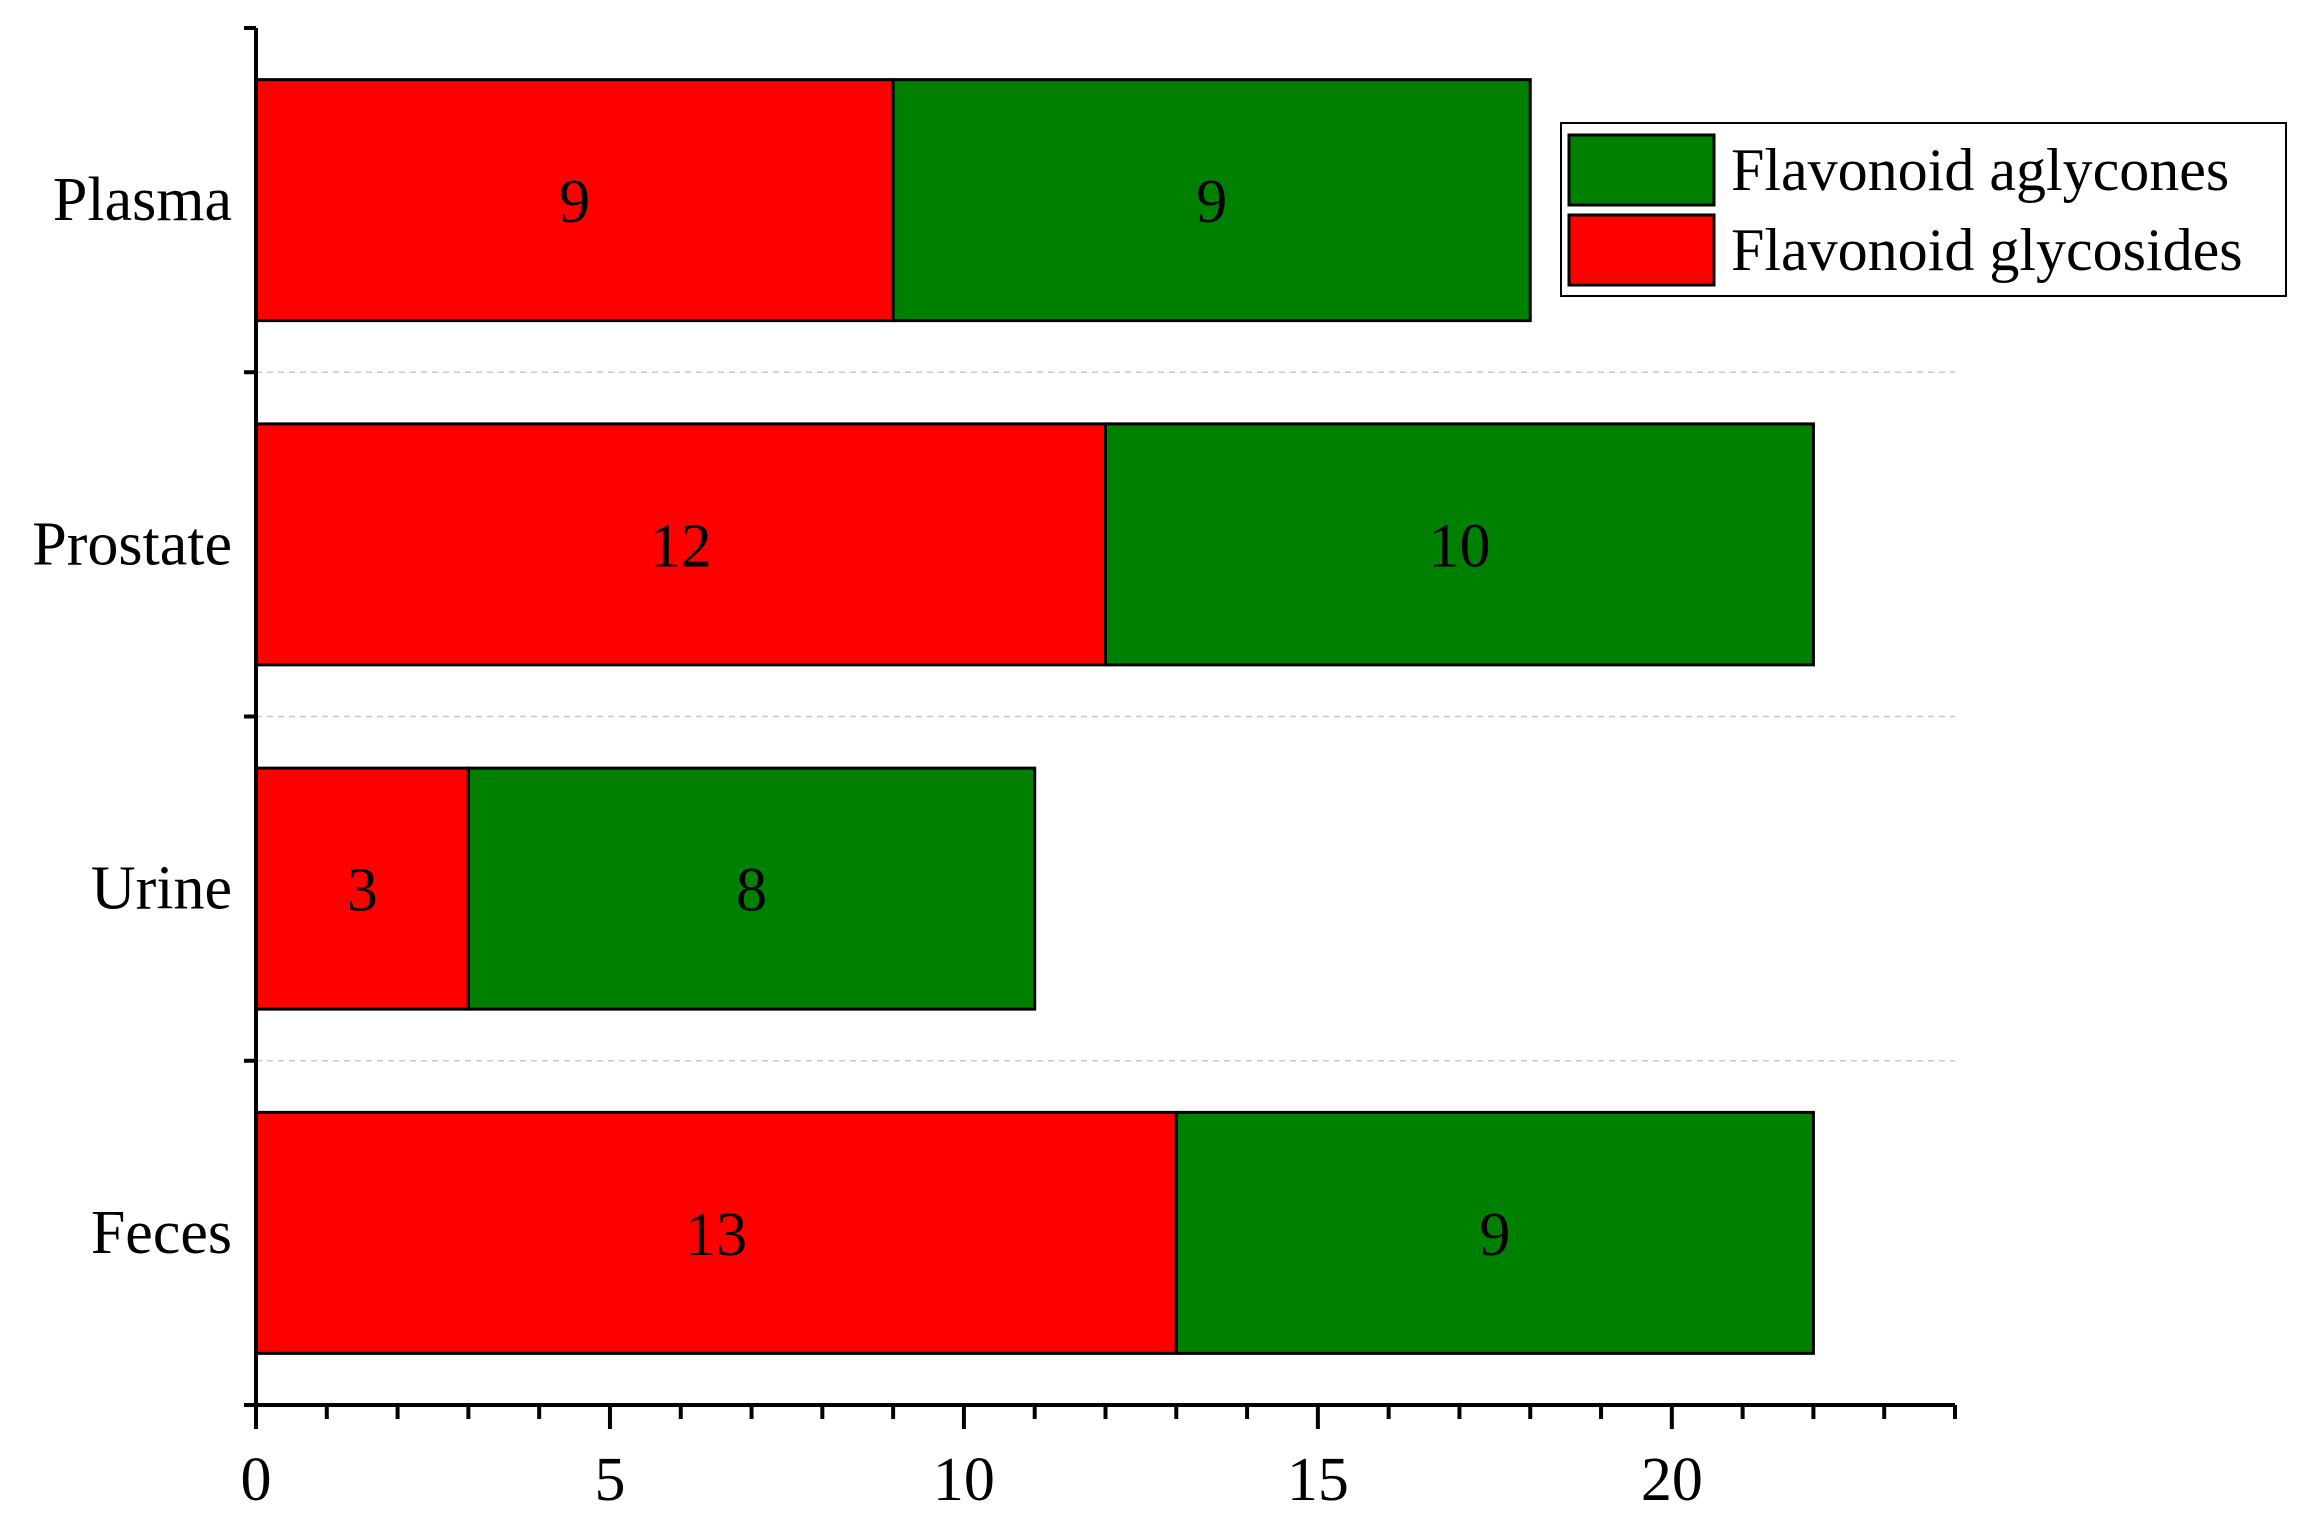 Image resolution: width=2308 pixels, height=1528 pixels. What do you see at coordinates (256, 1480) in the screenshot?
I see `x-tick-label: 0` at bounding box center [256, 1480].